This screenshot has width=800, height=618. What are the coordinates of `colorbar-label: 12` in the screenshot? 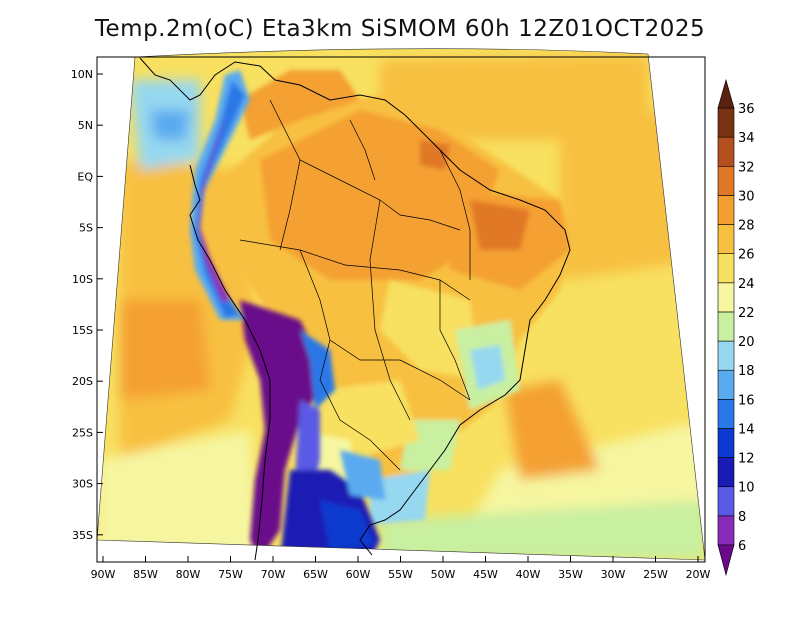 It's located at (746, 459).